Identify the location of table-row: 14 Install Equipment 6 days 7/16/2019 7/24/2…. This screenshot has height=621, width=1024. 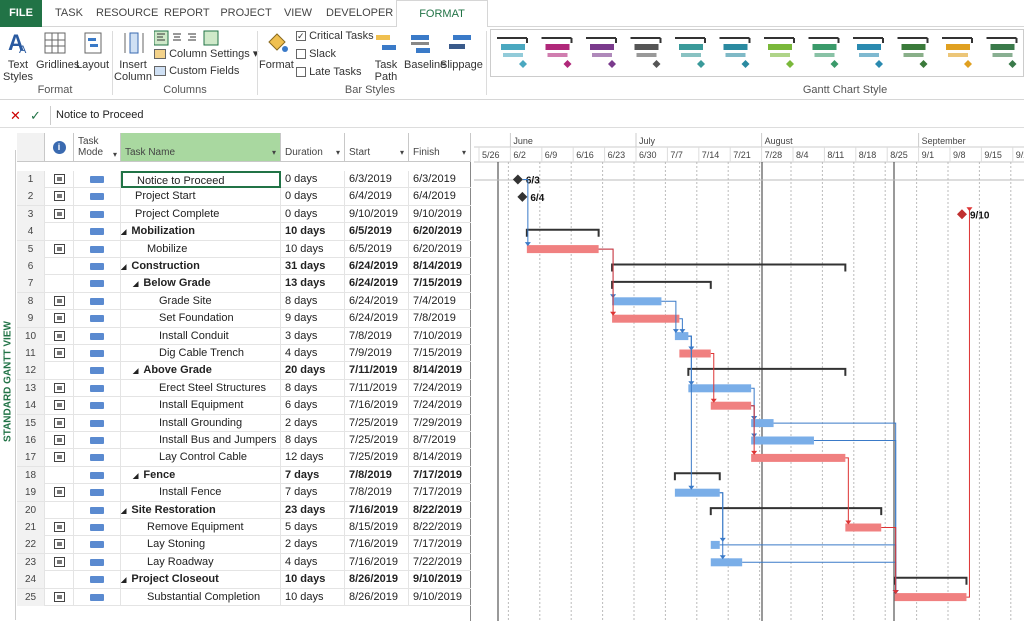
(244, 406).